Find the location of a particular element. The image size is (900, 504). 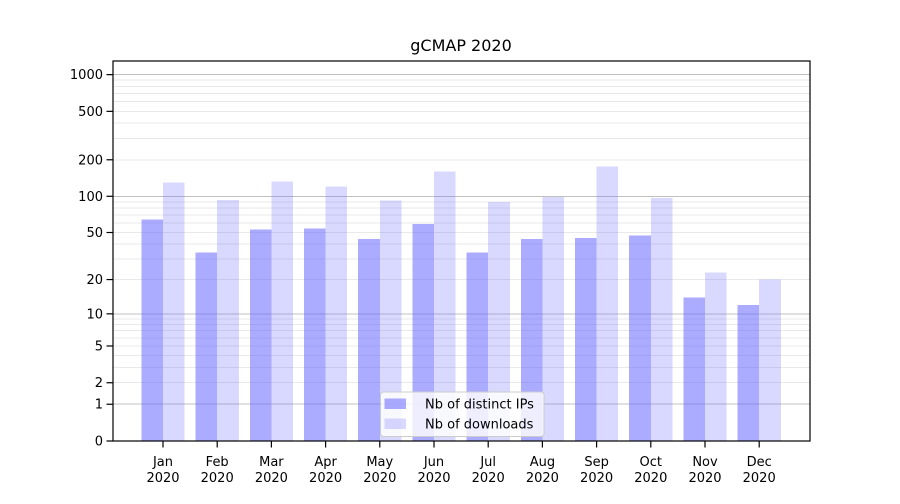

x-tick-label-year-oct: 2020 is located at coordinates (650, 478).